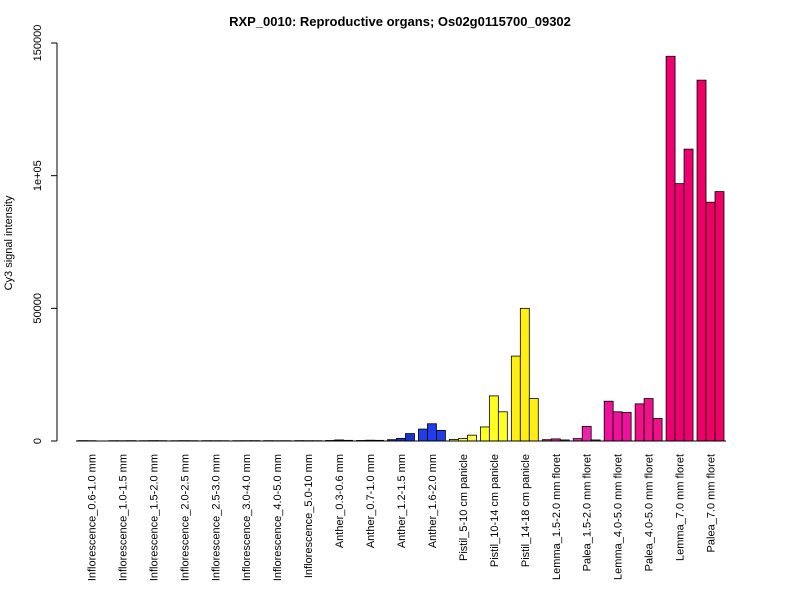 The image size is (800, 600). What do you see at coordinates (38, 308) in the screenshot?
I see `y-tick-label: 50000` at bounding box center [38, 308].